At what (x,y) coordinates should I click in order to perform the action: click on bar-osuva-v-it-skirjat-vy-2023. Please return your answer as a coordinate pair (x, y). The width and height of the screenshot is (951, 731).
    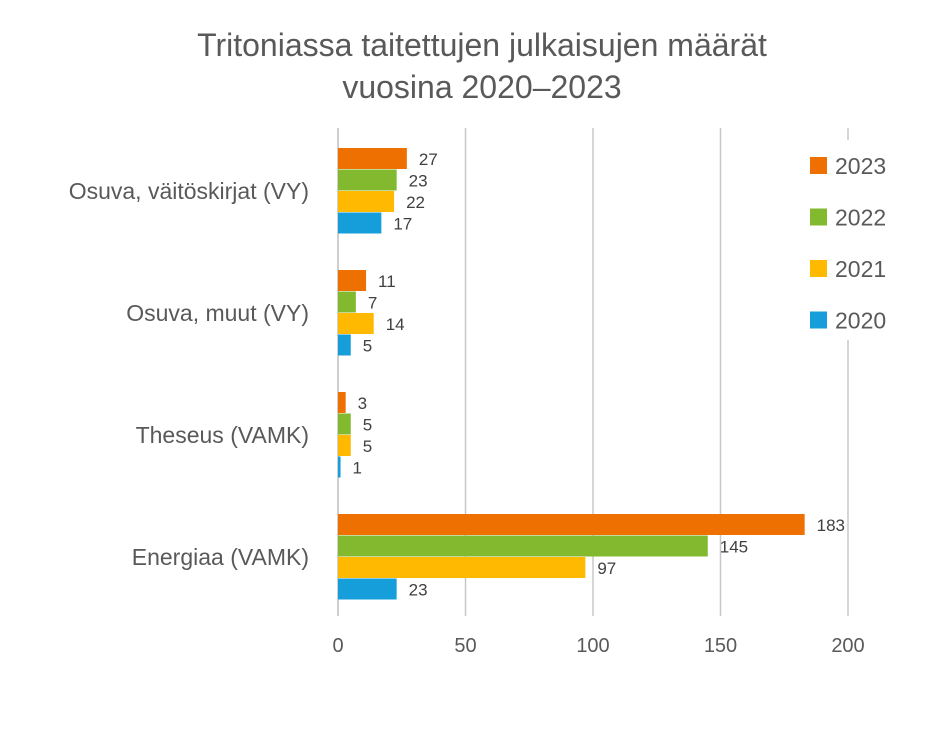
    Looking at the image, I should click on (372, 158).